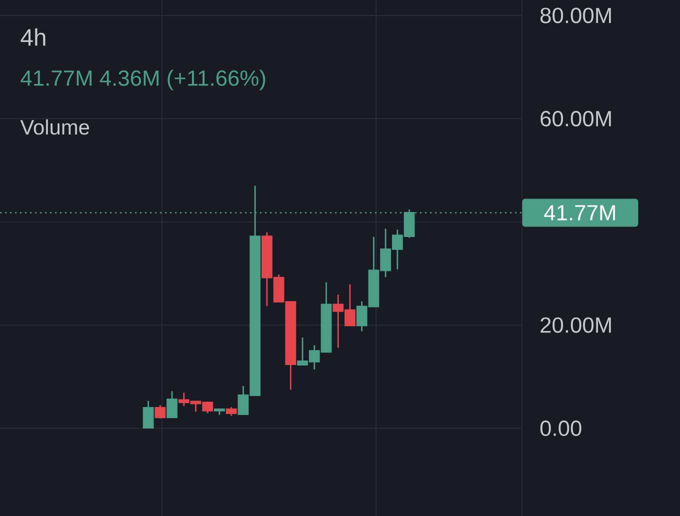 The image size is (680, 516). I want to click on y-tick-label: 0.00, so click(561, 428).